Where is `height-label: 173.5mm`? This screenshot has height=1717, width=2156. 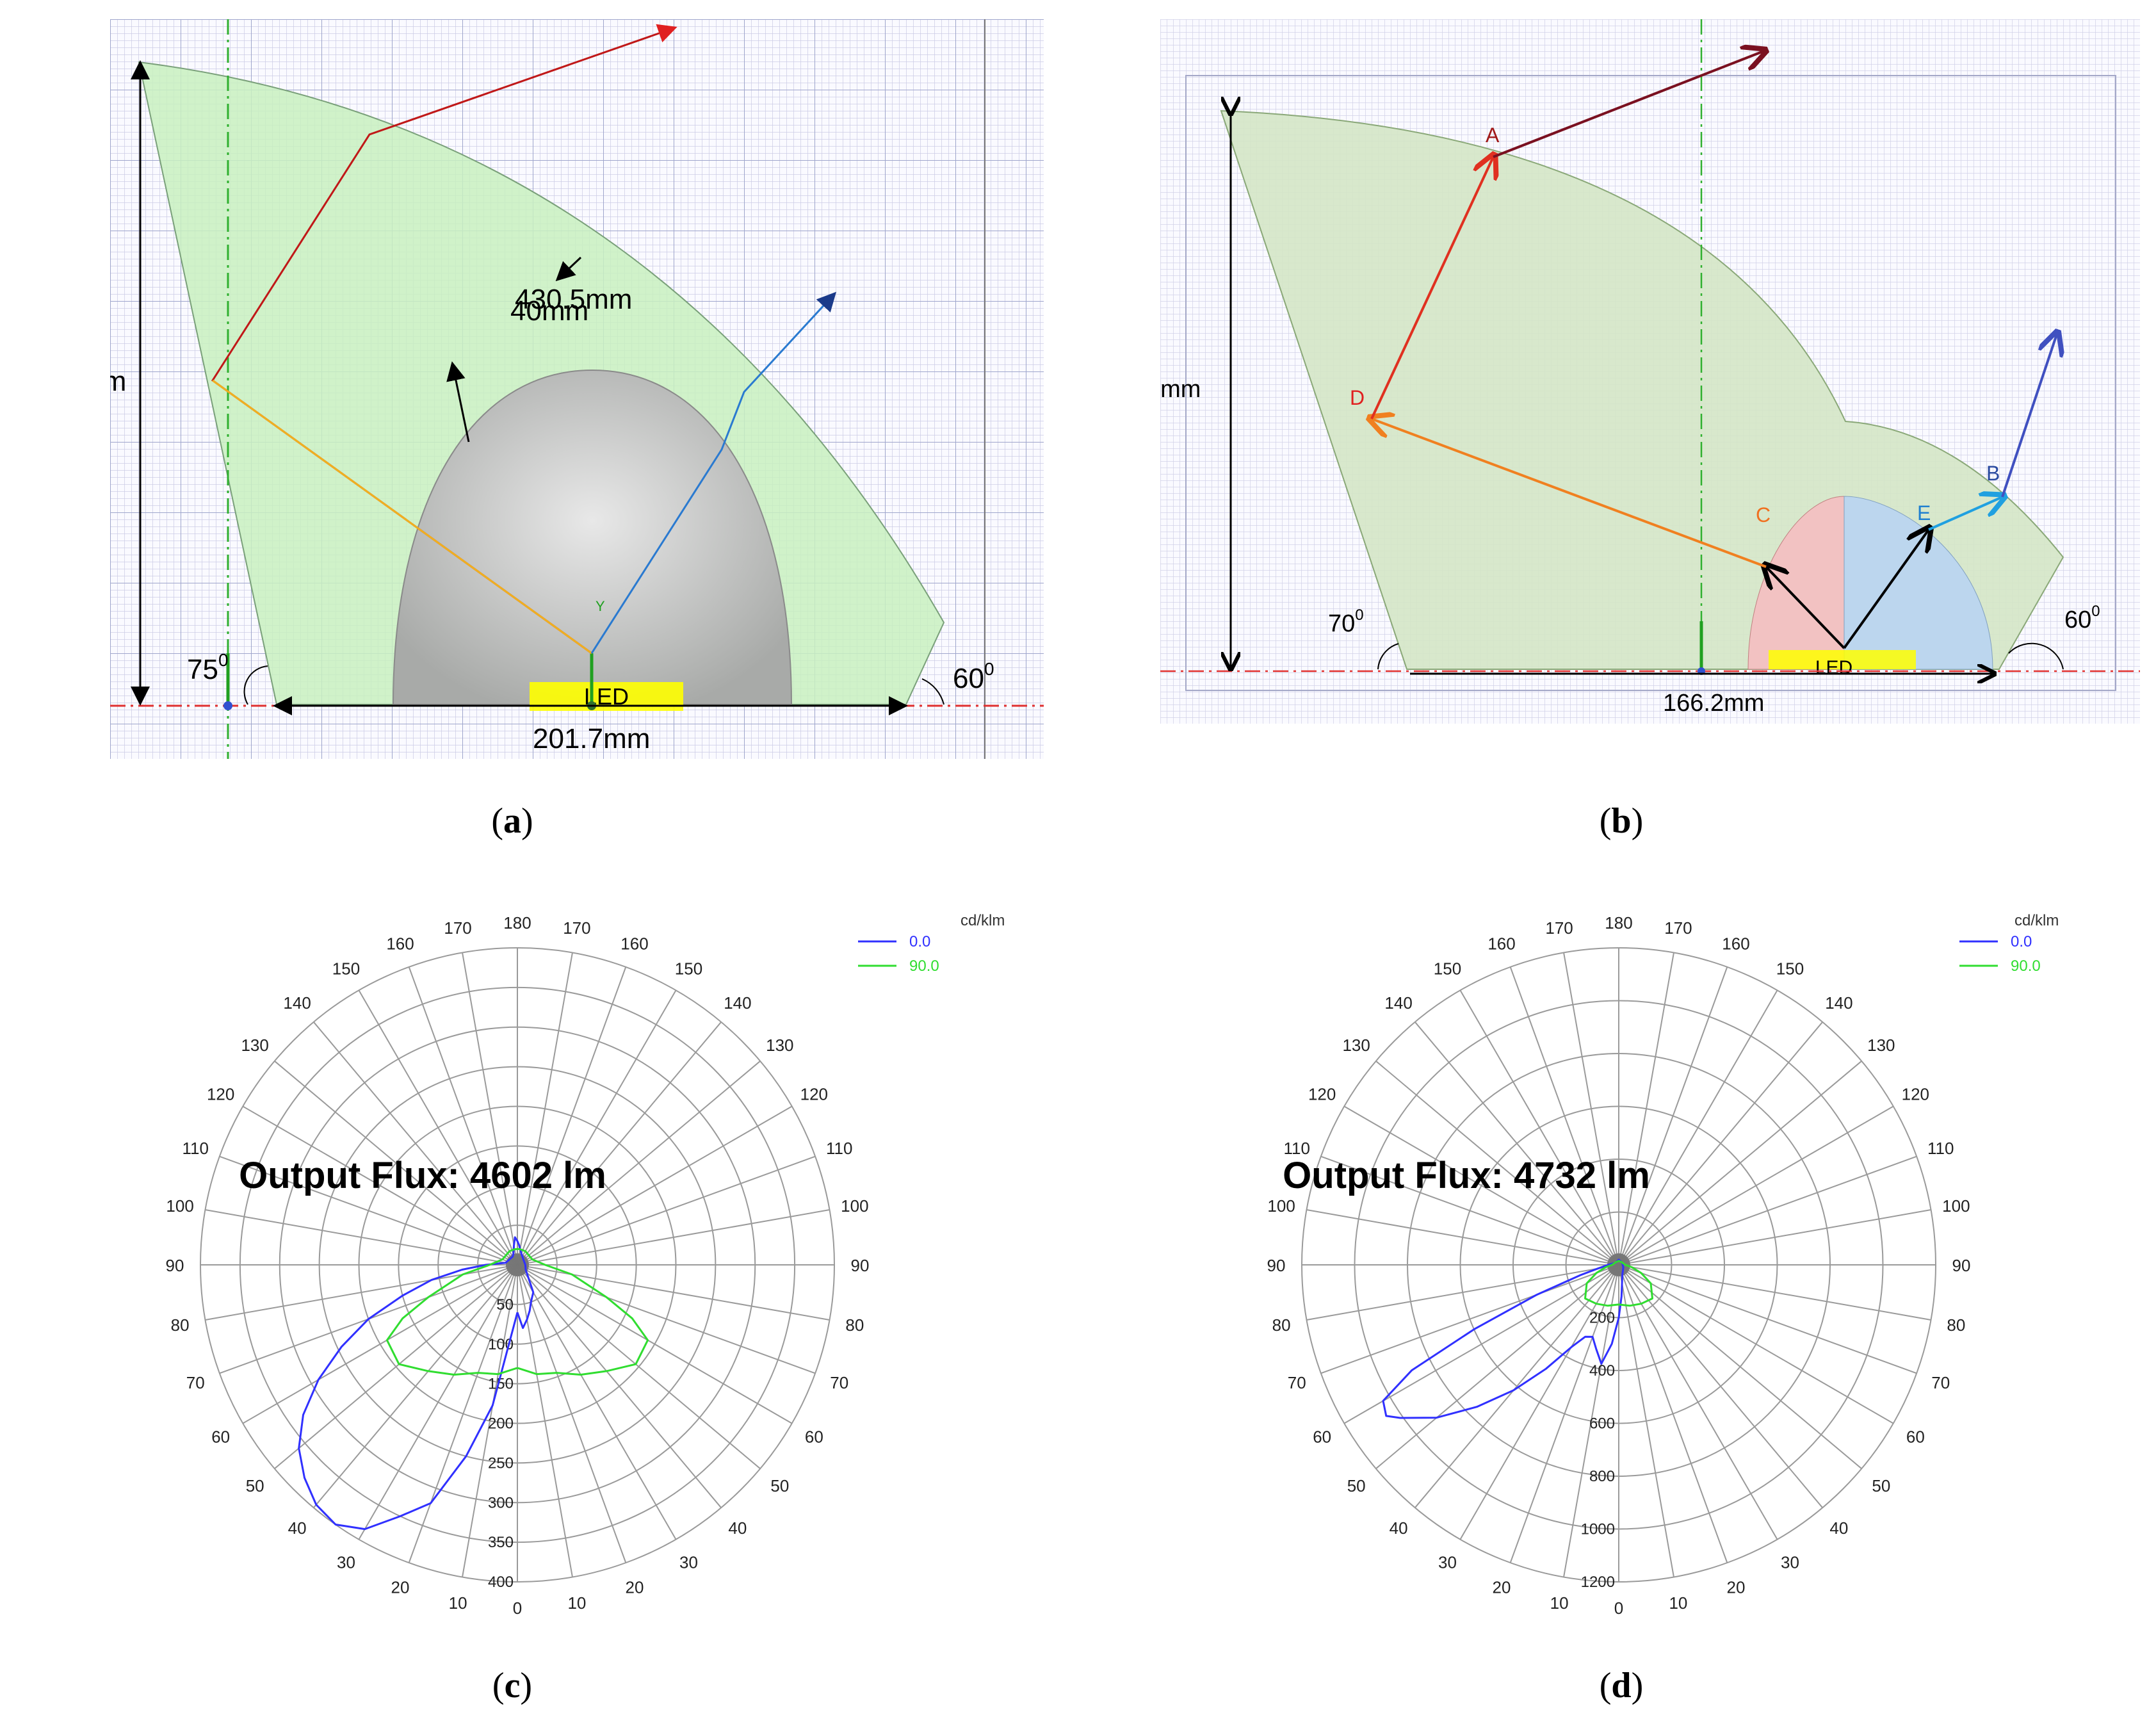
height-label: 173.5mm is located at coordinates (118, 382).